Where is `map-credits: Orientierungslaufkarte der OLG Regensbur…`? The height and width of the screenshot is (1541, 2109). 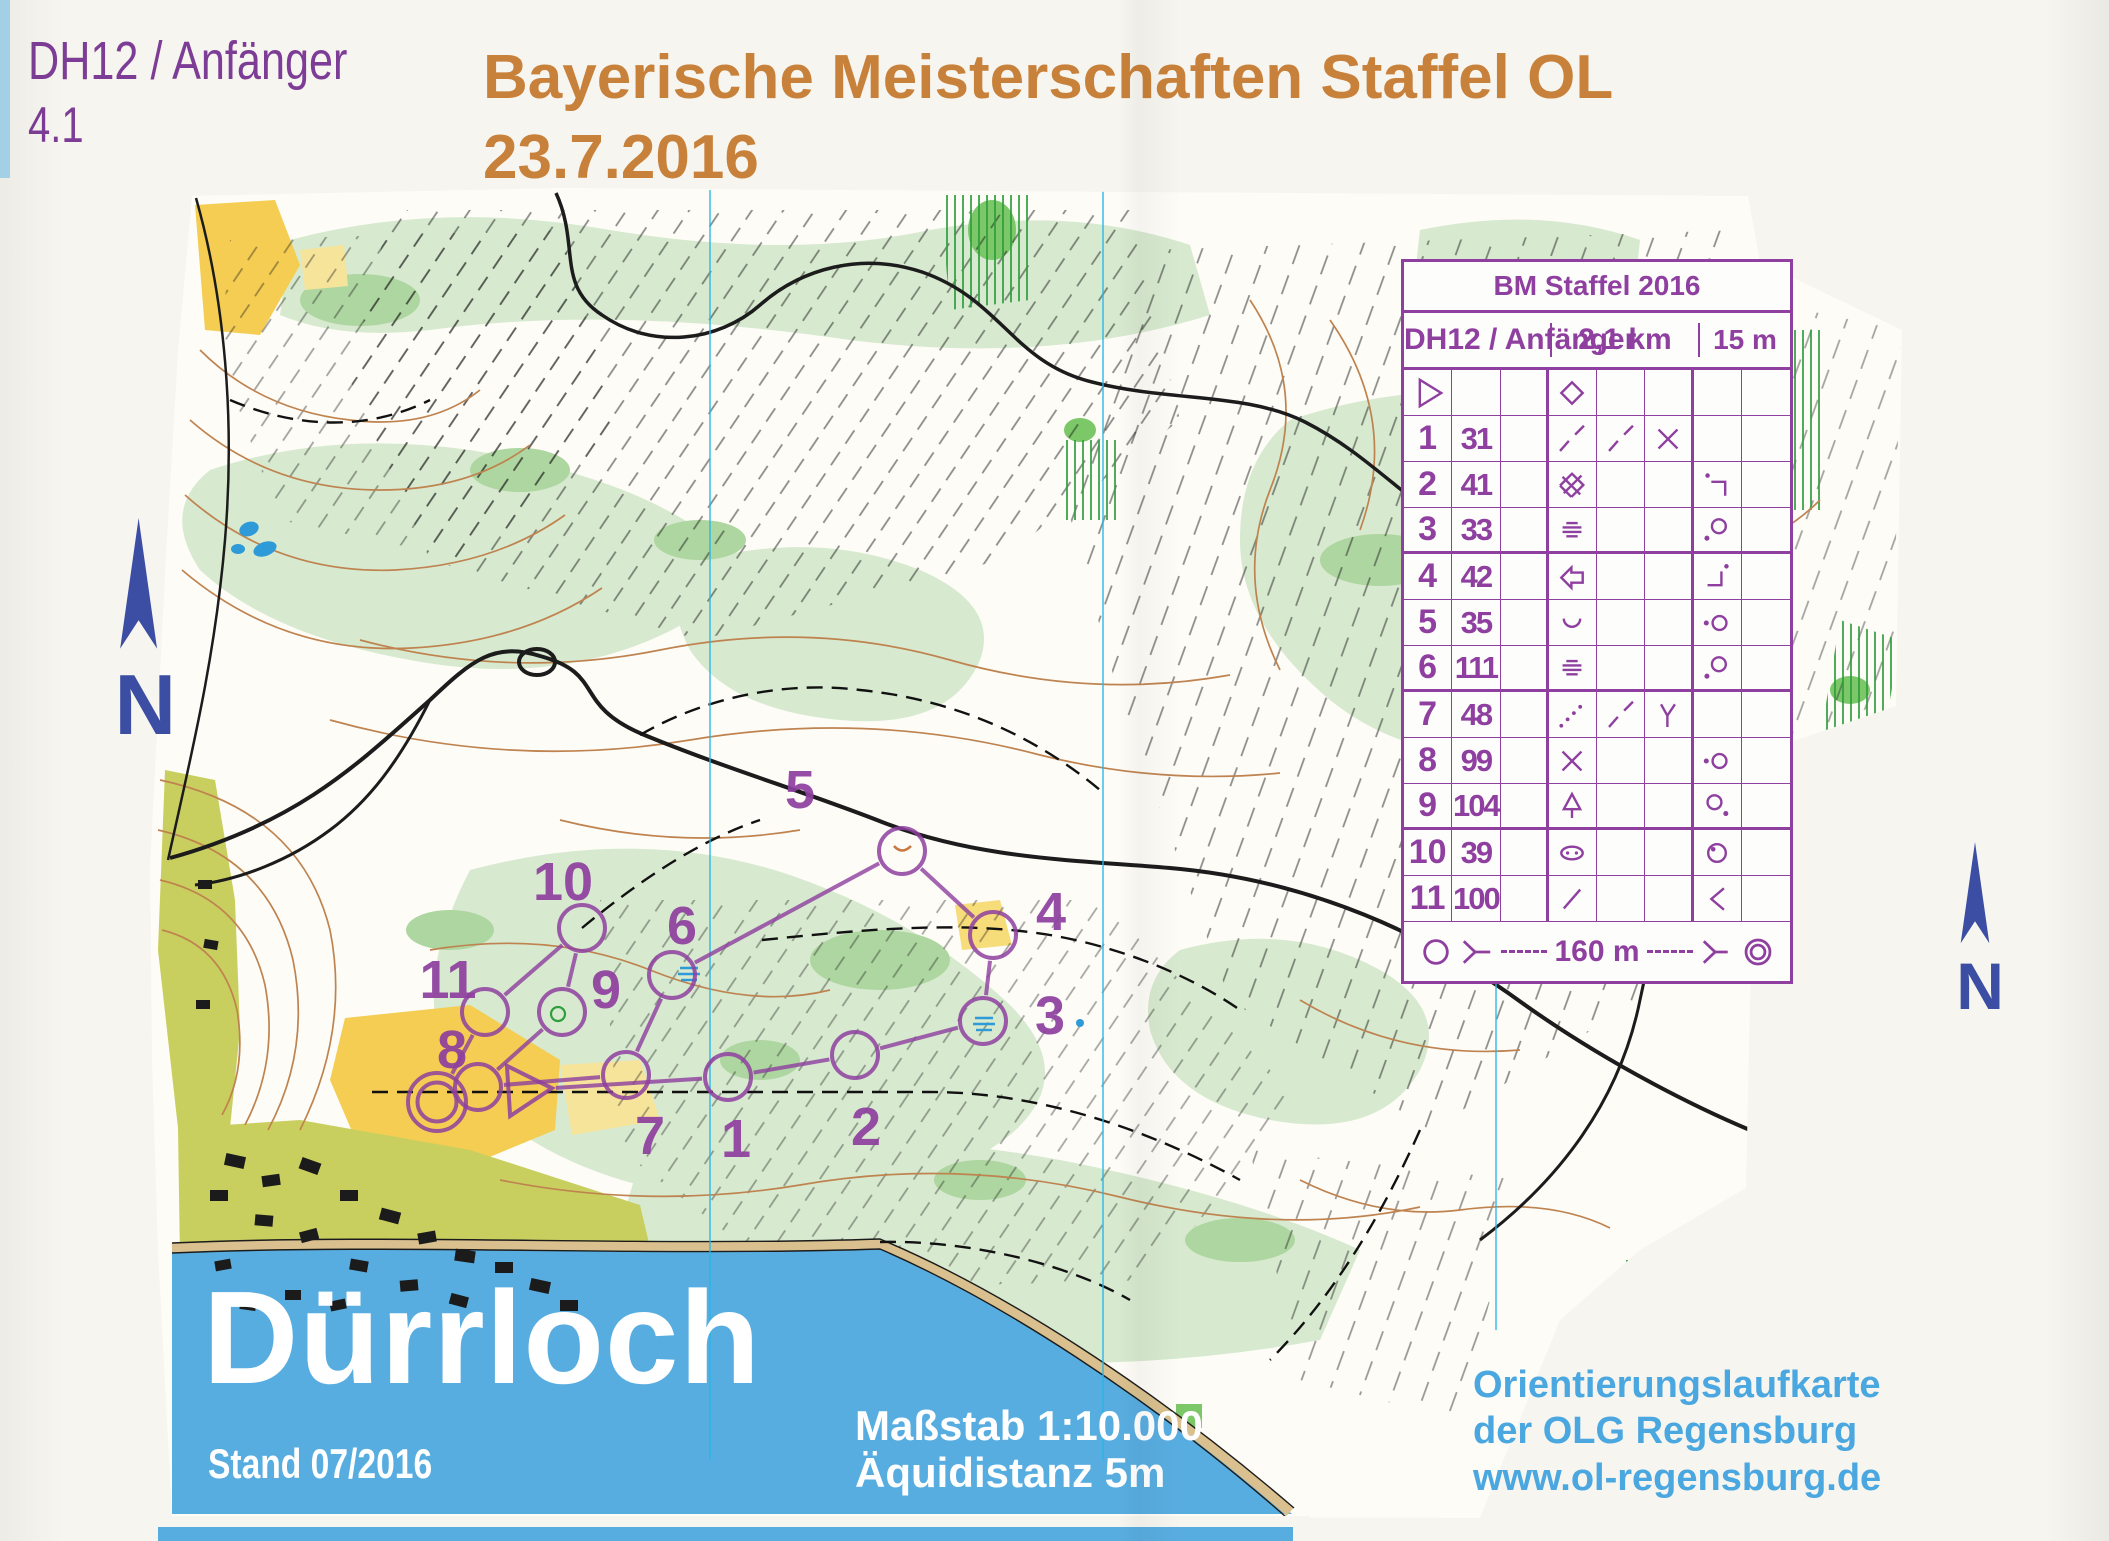 map-credits: Orientierungslaufkarte der OLG Regensbur… is located at coordinates (1677, 1431).